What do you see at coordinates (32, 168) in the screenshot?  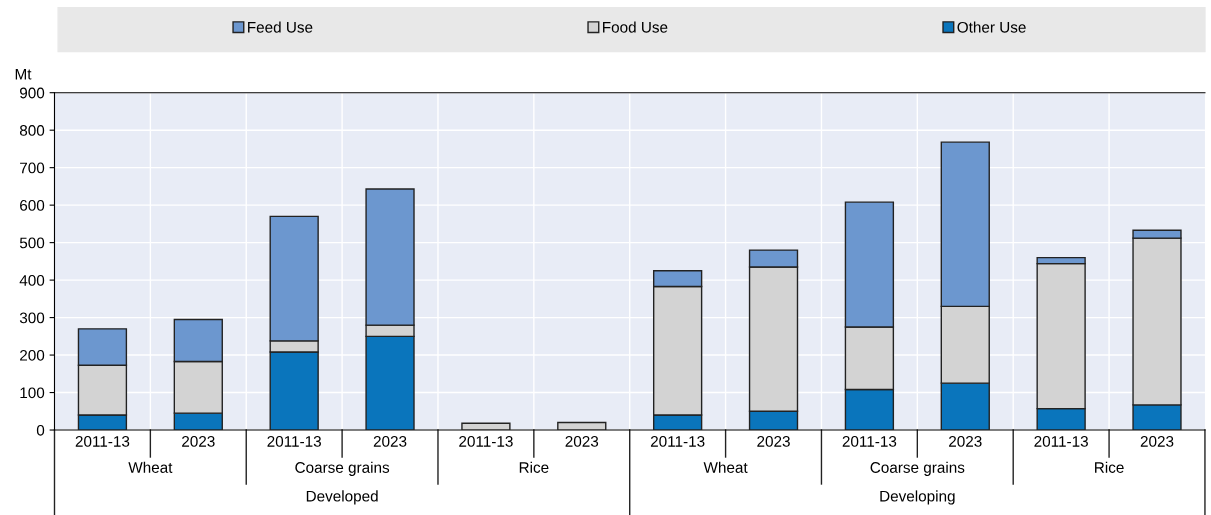 I see `y-tick-label: 700` at bounding box center [32, 168].